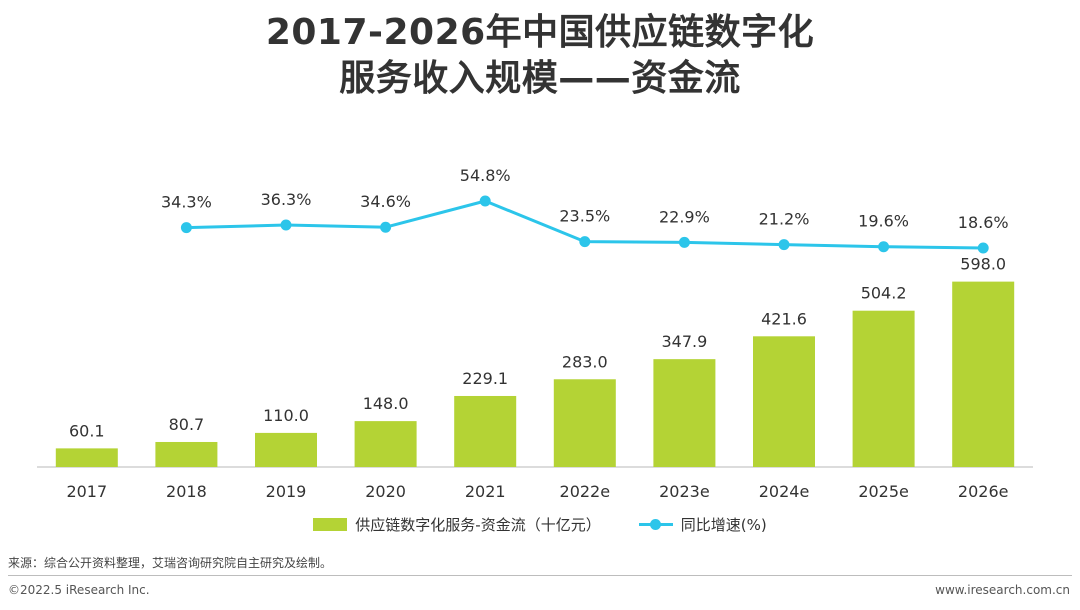 The width and height of the screenshot is (1080, 610). I want to click on legend-label-revenue: 供应链数字化服务-资金流（十亿元）, so click(478, 525).